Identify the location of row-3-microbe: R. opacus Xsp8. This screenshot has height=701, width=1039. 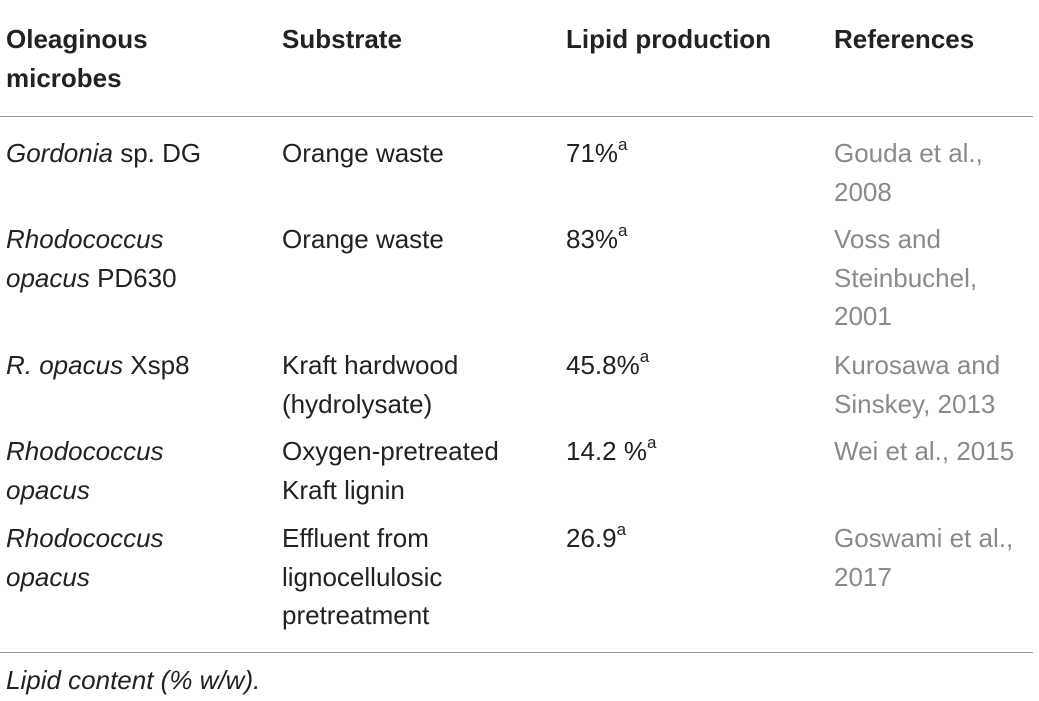
(136, 365).